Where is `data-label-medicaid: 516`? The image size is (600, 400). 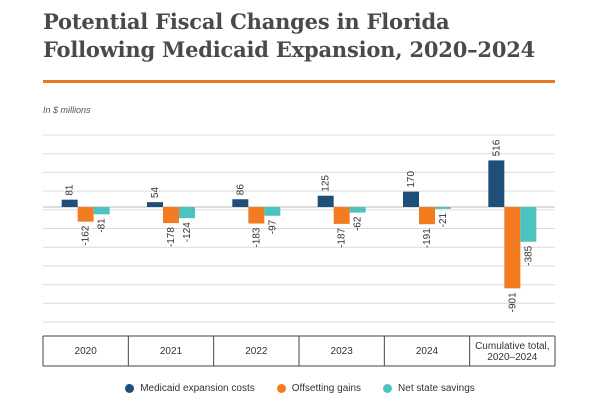 data-label-medicaid: 516 is located at coordinates (496, 147).